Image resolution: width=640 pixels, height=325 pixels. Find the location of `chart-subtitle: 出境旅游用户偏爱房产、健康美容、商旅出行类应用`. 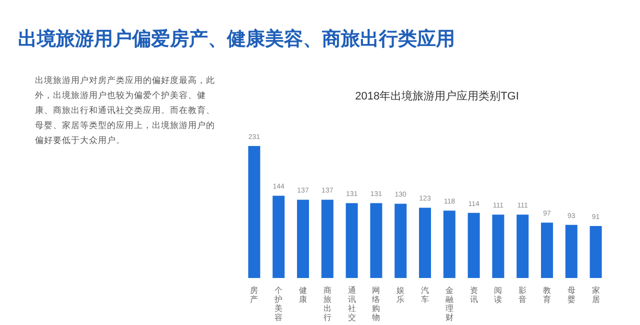

chart-subtitle: 出境旅游用户偏爱房产、健康美容、商旅出行类应用 is located at coordinates (236, 39).